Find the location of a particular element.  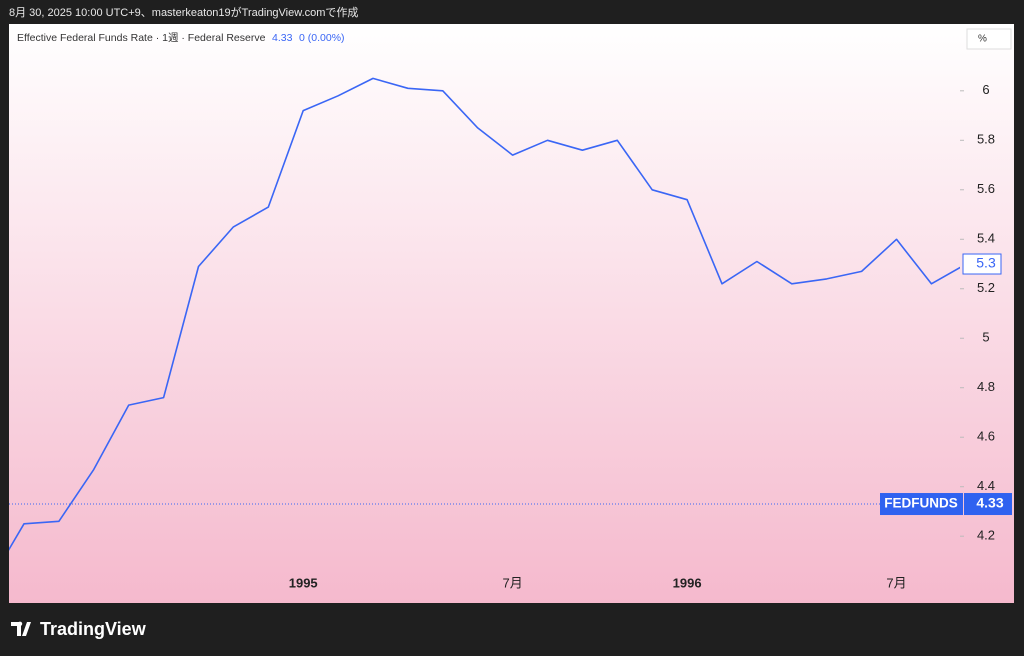

current-value-tag is located at coordinates (988, 504).